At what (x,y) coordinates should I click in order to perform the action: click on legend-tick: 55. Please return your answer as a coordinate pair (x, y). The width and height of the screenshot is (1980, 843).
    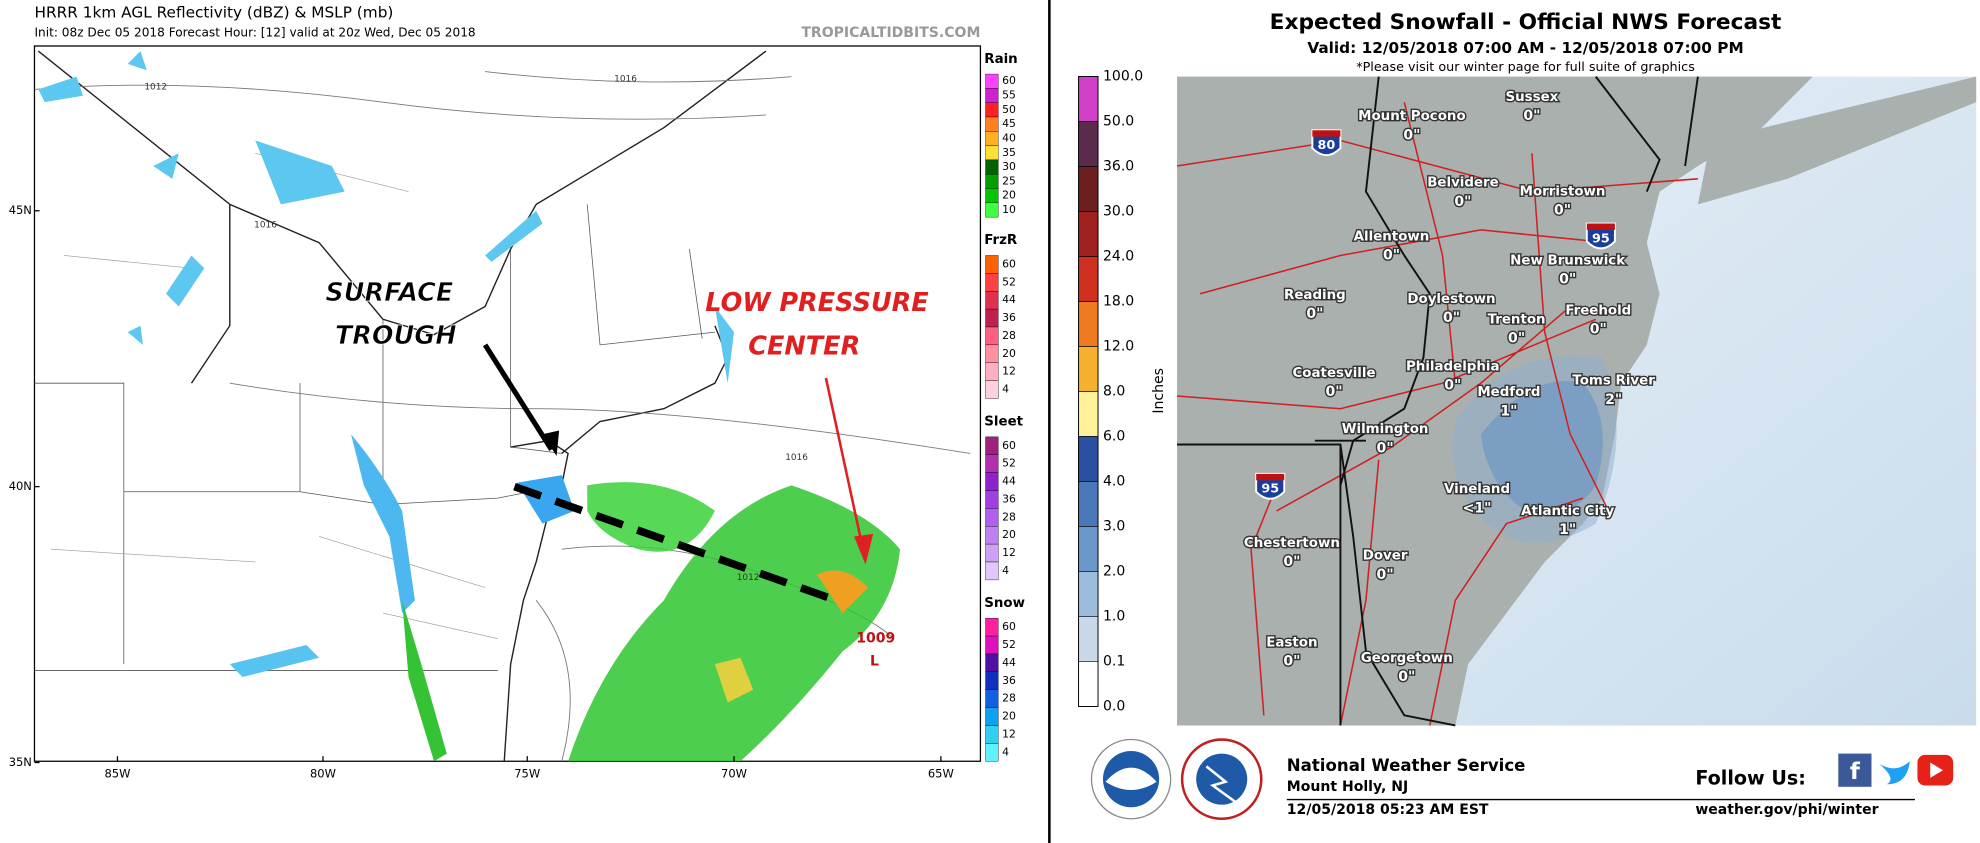
    Looking at the image, I should click on (1009, 95).